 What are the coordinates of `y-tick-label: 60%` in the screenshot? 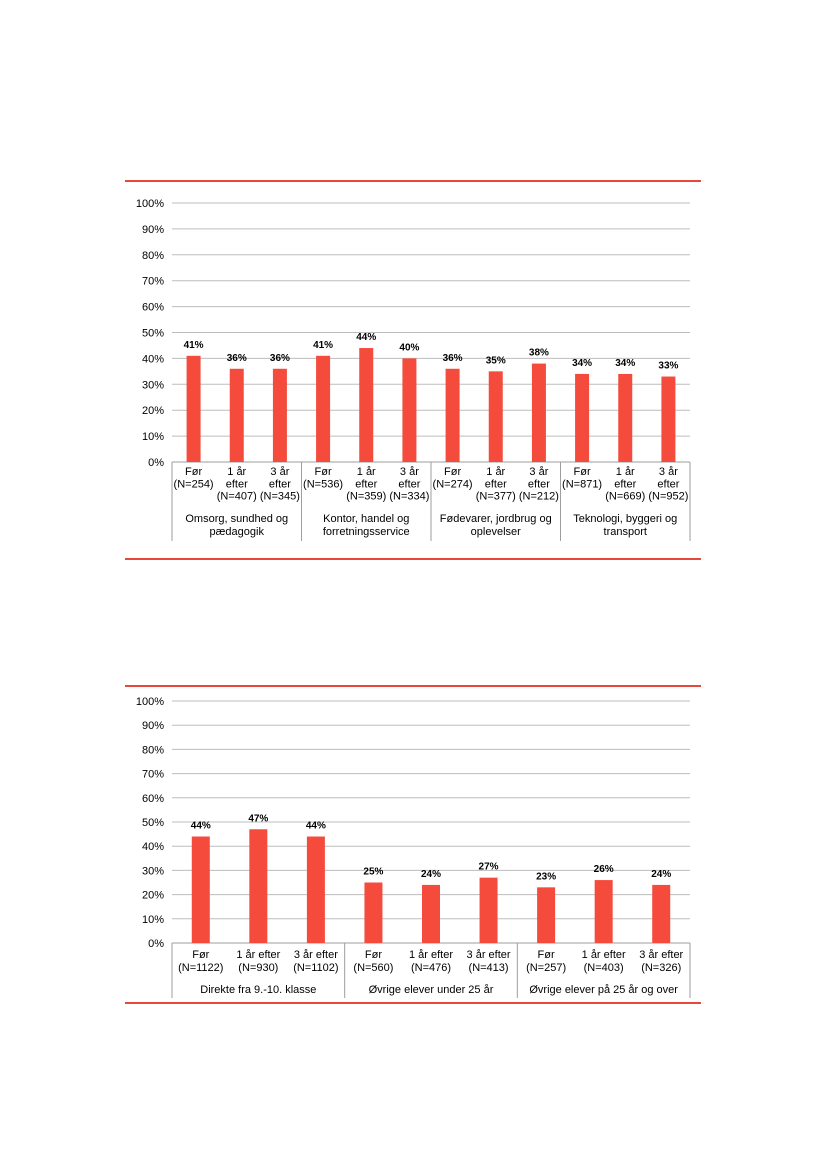 It's located at (153, 799).